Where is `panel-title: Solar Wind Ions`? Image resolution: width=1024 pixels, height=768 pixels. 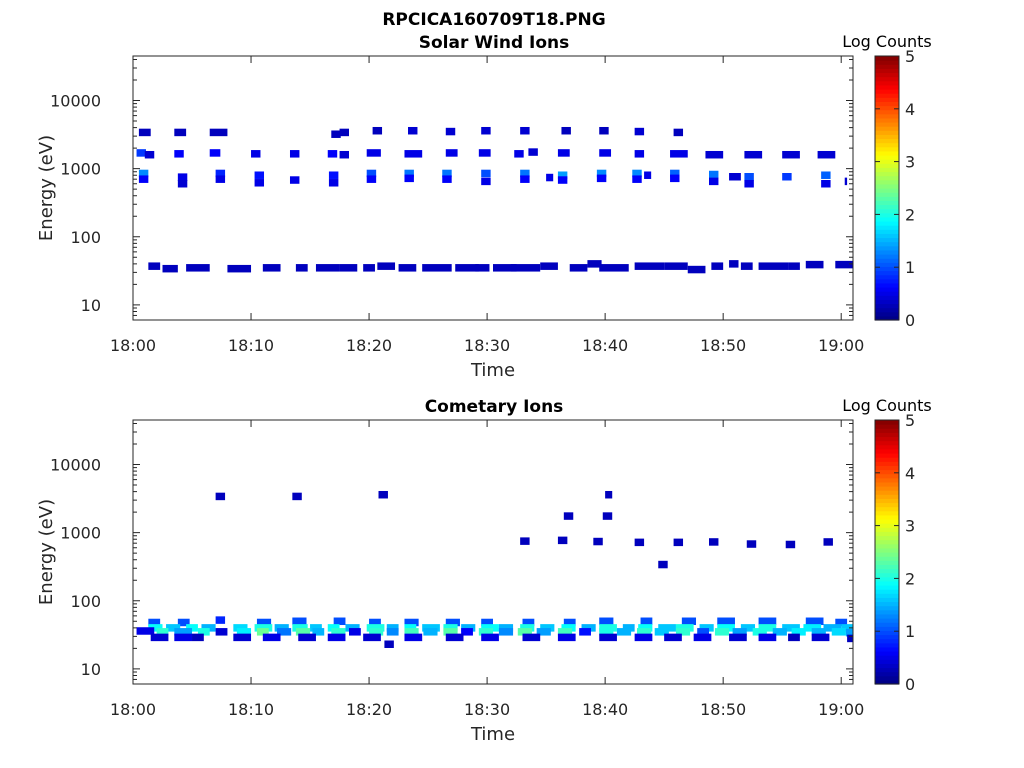
panel-title: Solar Wind Ions is located at coordinates (494, 43).